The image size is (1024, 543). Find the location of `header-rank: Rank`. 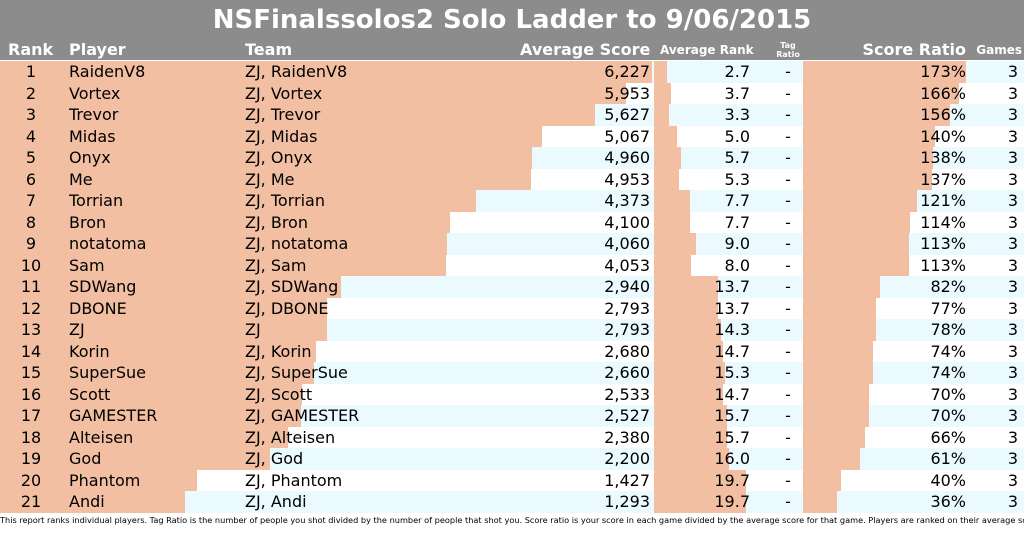

header-rank: Rank is located at coordinates (31, 49).